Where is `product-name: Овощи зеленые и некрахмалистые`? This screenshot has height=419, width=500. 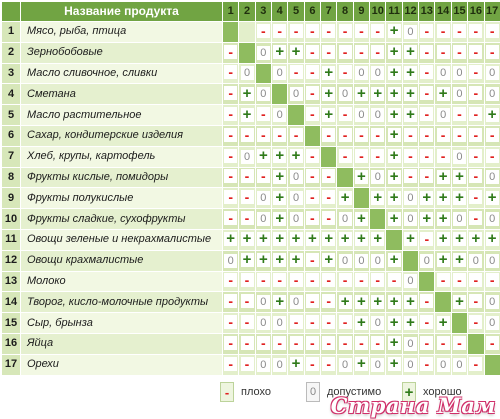 product-name: Овощи зеленые и некрахмалистые is located at coordinates (121, 239).